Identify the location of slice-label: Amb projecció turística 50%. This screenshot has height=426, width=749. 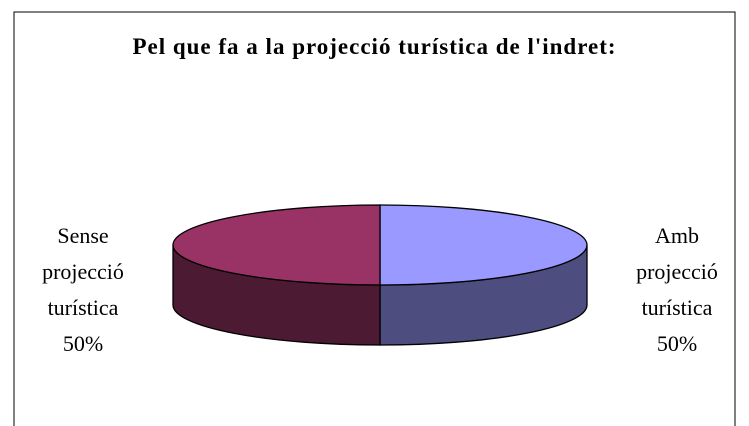
(677, 290).